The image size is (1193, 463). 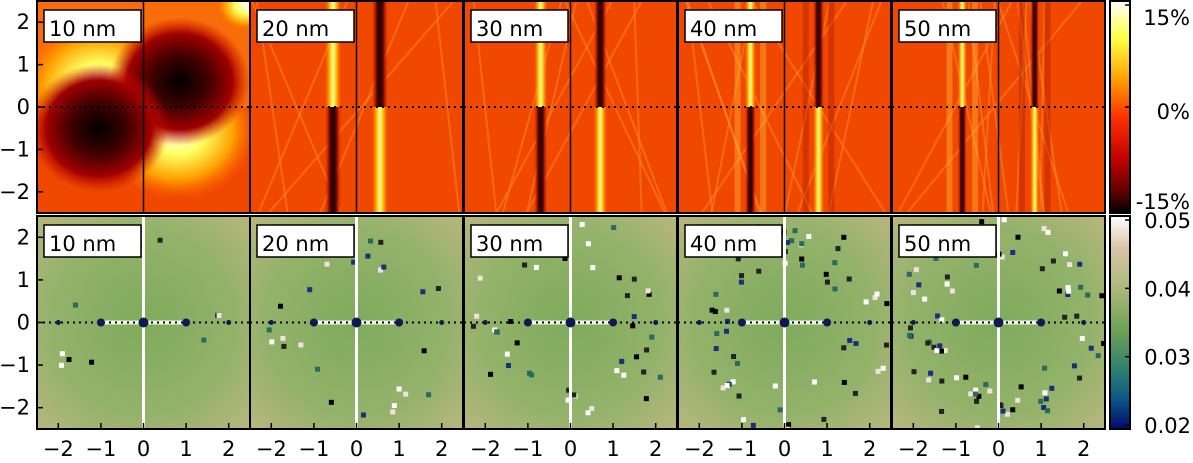 What do you see at coordinates (937, 244) in the screenshot?
I see `panel-label: 50 nm` at bounding box center [937, 244].